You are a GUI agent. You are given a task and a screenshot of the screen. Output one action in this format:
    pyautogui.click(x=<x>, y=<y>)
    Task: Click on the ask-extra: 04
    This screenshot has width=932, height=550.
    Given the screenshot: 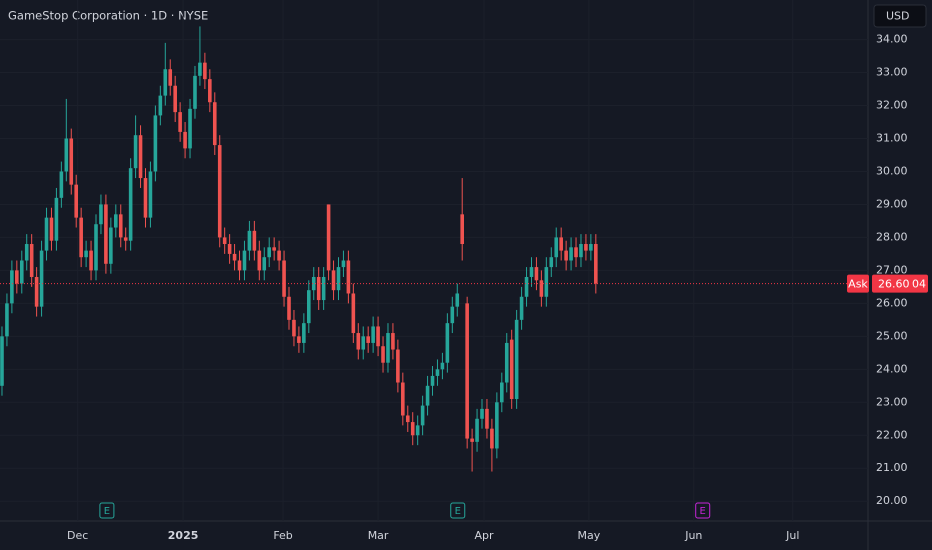 What is the action you would take?
    pyautogui.click(x=919, y=284)
    